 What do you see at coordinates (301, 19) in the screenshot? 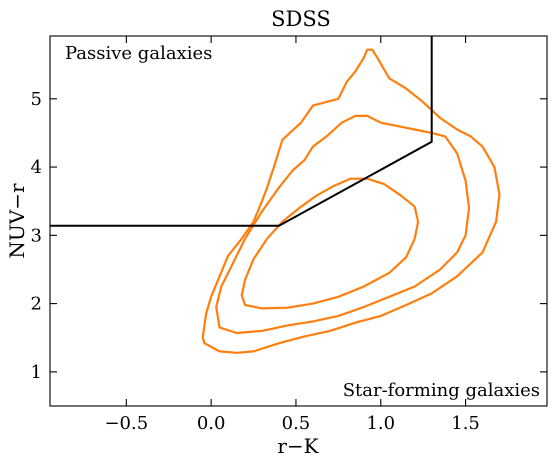
I see `chart-title: SDSS` at bounding box center [301, 19].